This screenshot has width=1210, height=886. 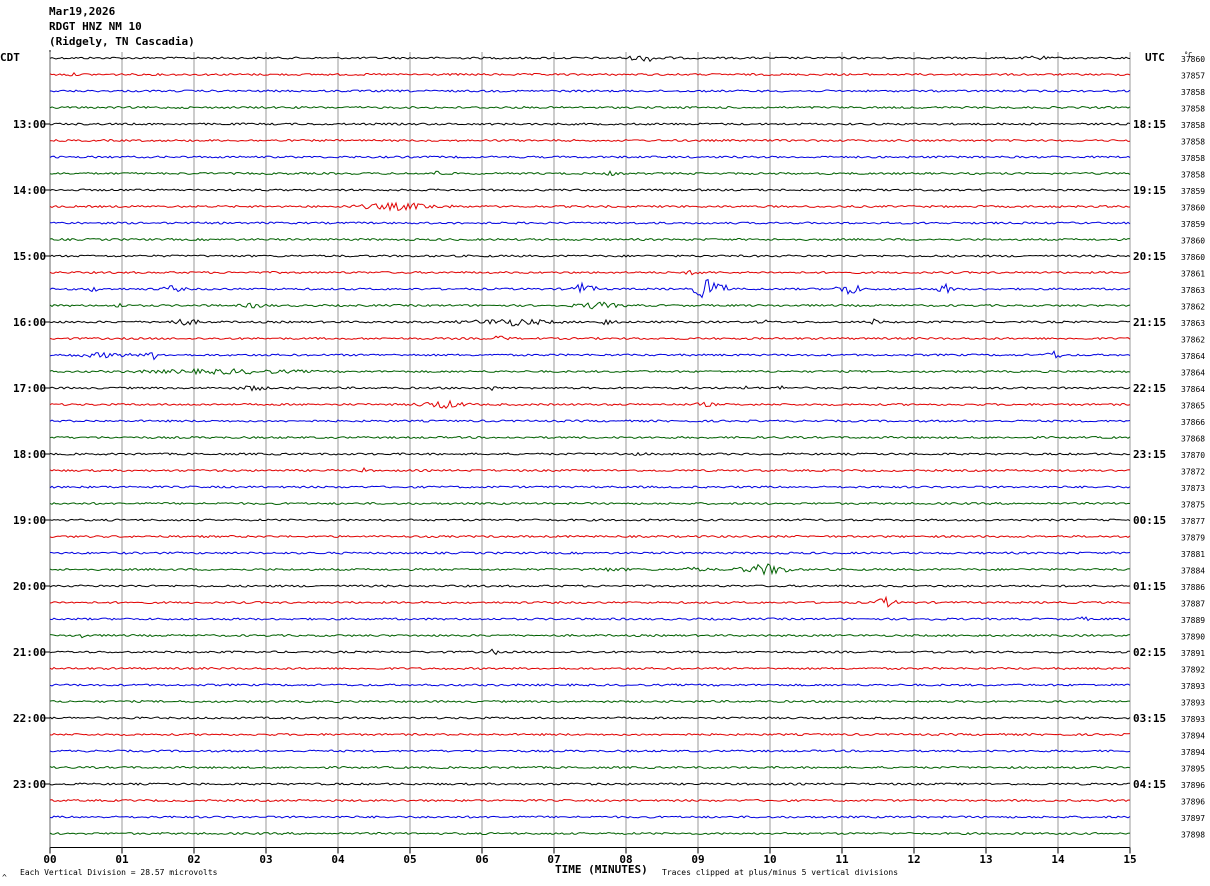 I want to click on trace-label: 37898, so click(x=1193, y=835).